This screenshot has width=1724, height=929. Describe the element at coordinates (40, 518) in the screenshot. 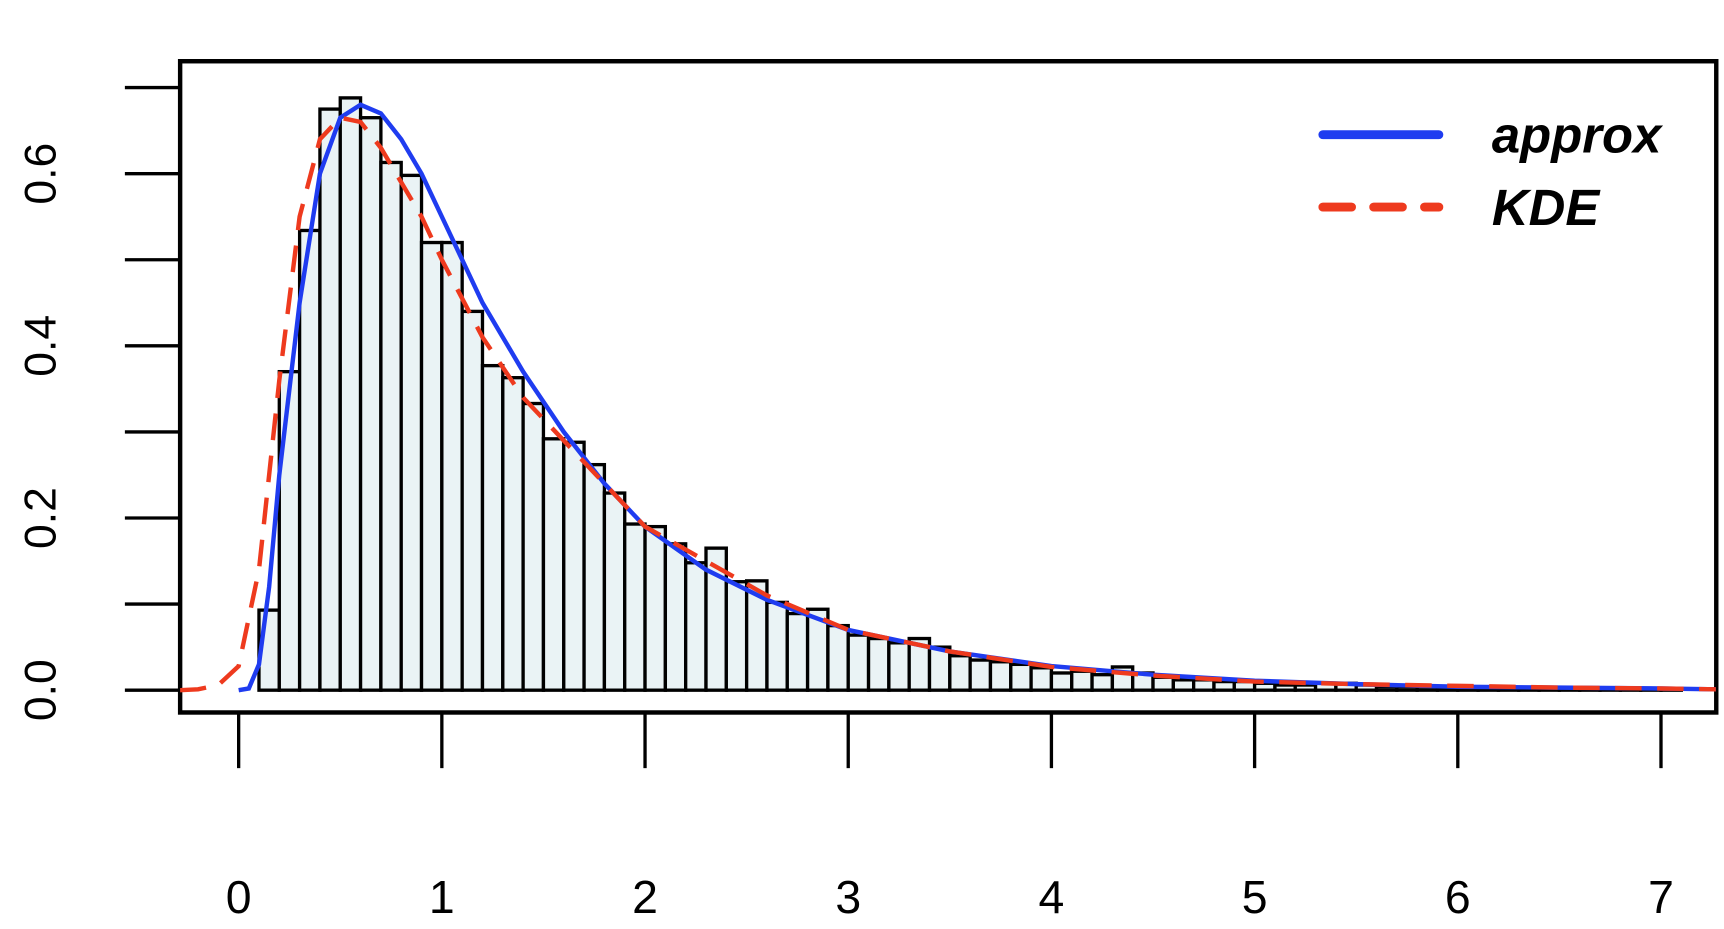

I see `y-tick-label: 0.2` at that location.